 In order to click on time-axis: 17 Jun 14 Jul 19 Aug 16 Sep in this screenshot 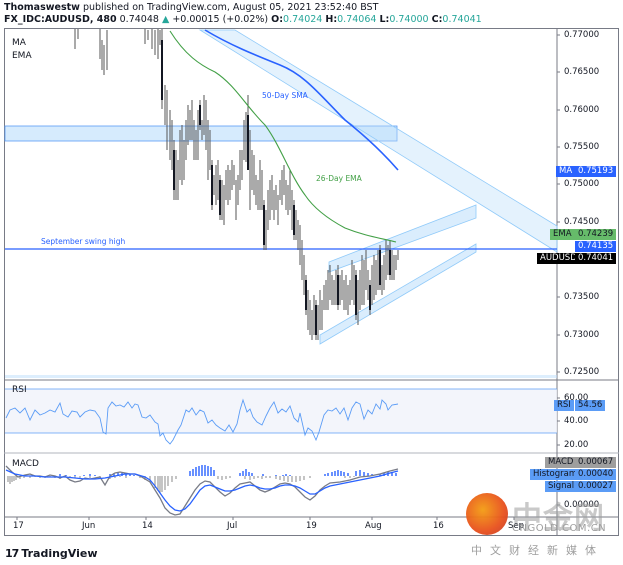, I will do `click(278, 528)`.